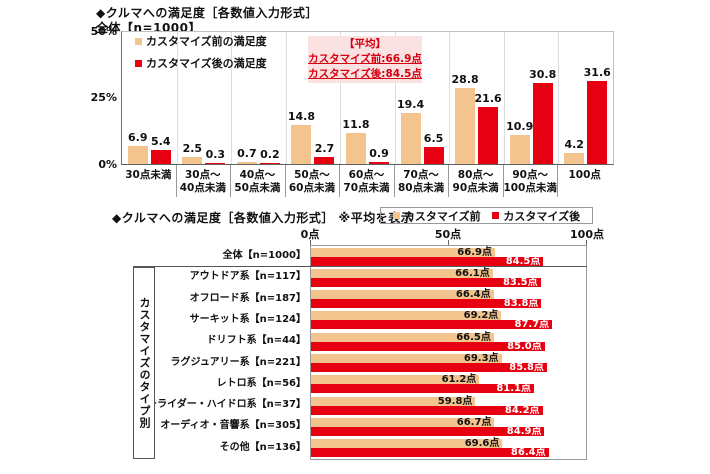  Describe the element at coordinates (221, 405) in the screenshot. I see `row-label: ローライダー・ハイドロ系【n=37】` at that location.